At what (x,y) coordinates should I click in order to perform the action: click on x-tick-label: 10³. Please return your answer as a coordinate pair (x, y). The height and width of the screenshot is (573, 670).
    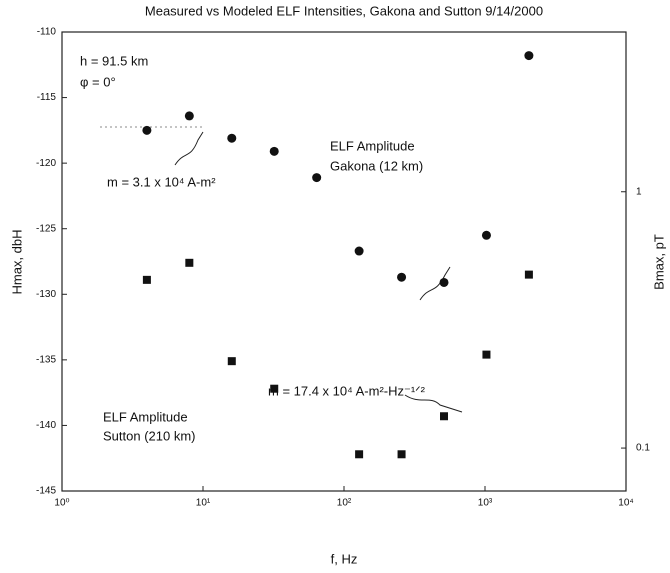
    Looking at the image, I should click on (485, 503).